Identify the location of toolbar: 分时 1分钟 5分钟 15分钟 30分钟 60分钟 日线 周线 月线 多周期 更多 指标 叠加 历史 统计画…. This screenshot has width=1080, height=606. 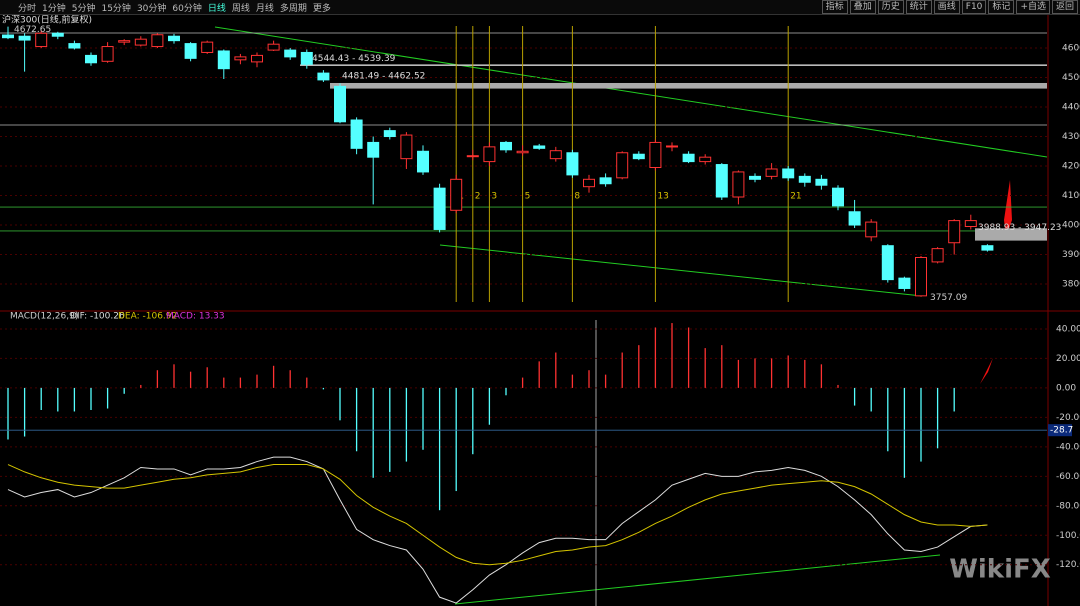
(540, 7).